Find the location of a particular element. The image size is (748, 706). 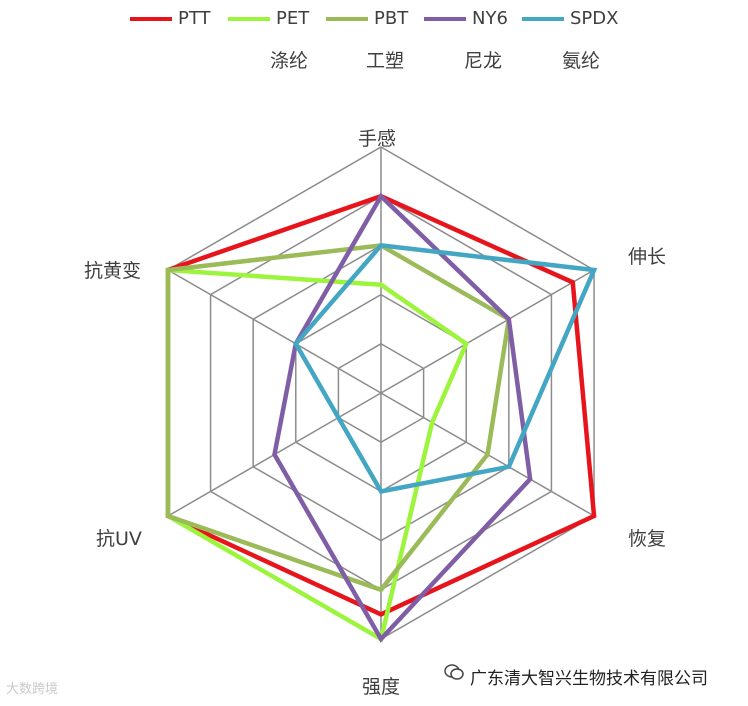

legend-swatch-ny6 is located at coordinates (445, 18).